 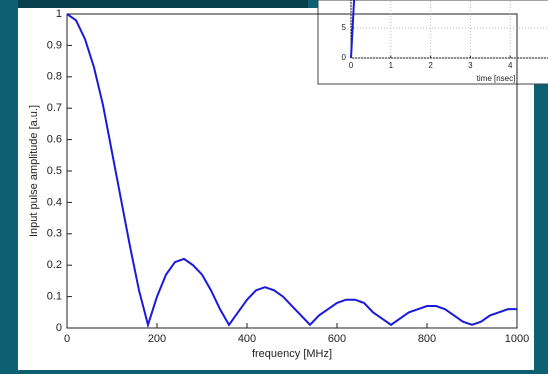 I want to click on x-tick-label: 1, so click(x=391, y=65).